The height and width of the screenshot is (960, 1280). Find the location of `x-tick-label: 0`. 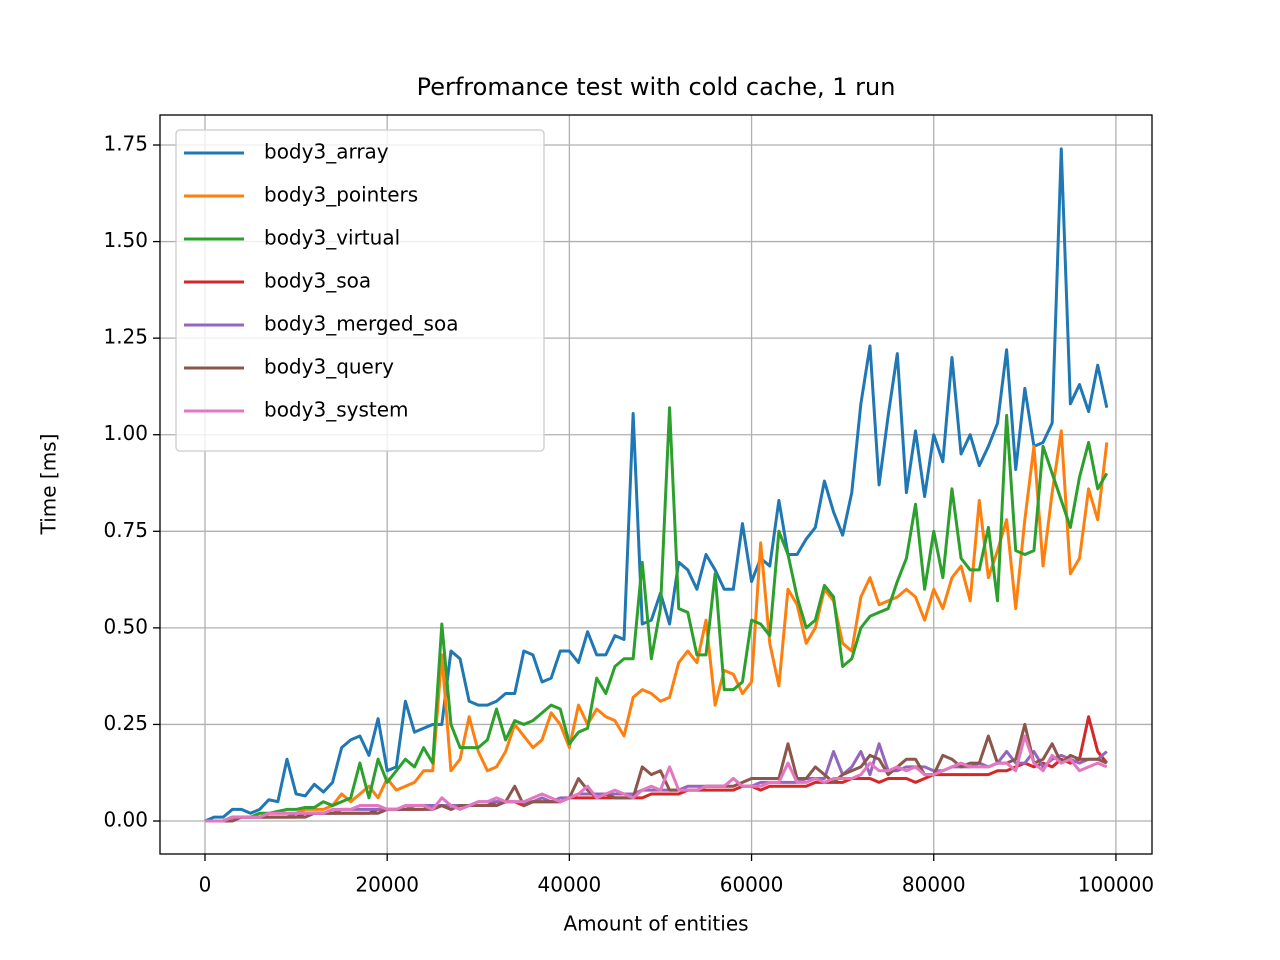

x-tick-label: 0 is located at coordinates (205, 885).